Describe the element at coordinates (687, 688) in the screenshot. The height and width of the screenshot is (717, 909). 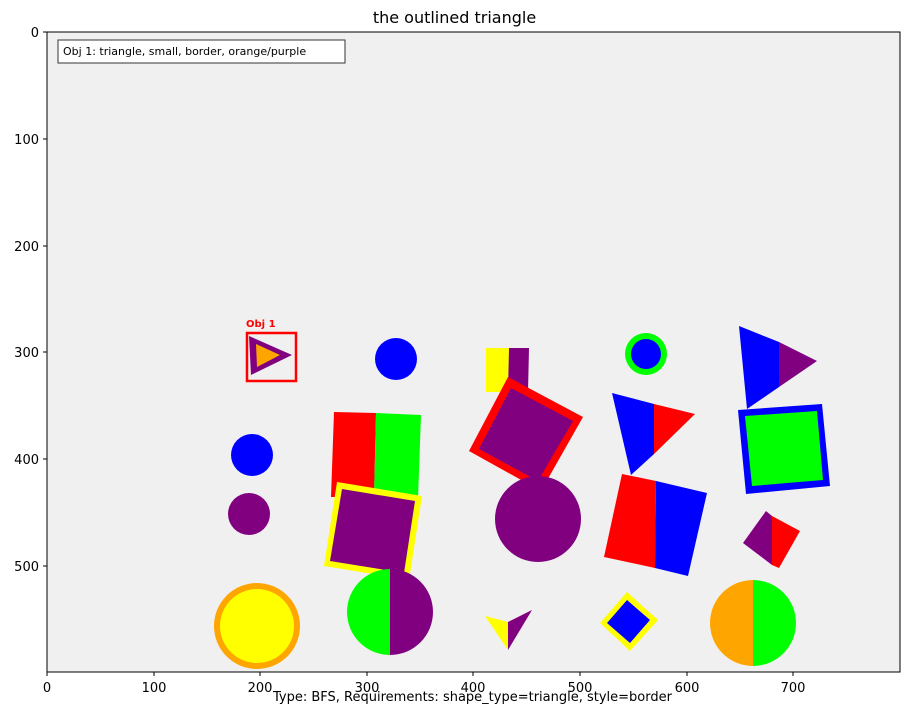
I see `x-tick-label: 600` at that location.